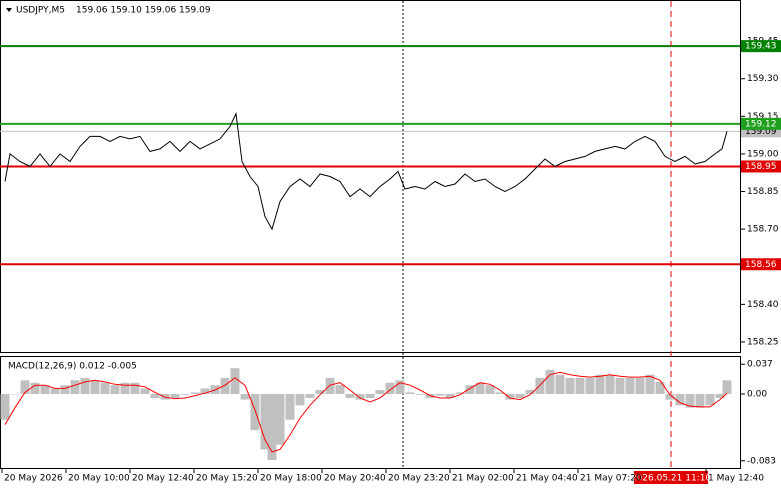  What do you see at coordinates (611, 479) in the screenshot?
I see `x-tick-label: 21 May 07:20` at bounding box center [611, 479].